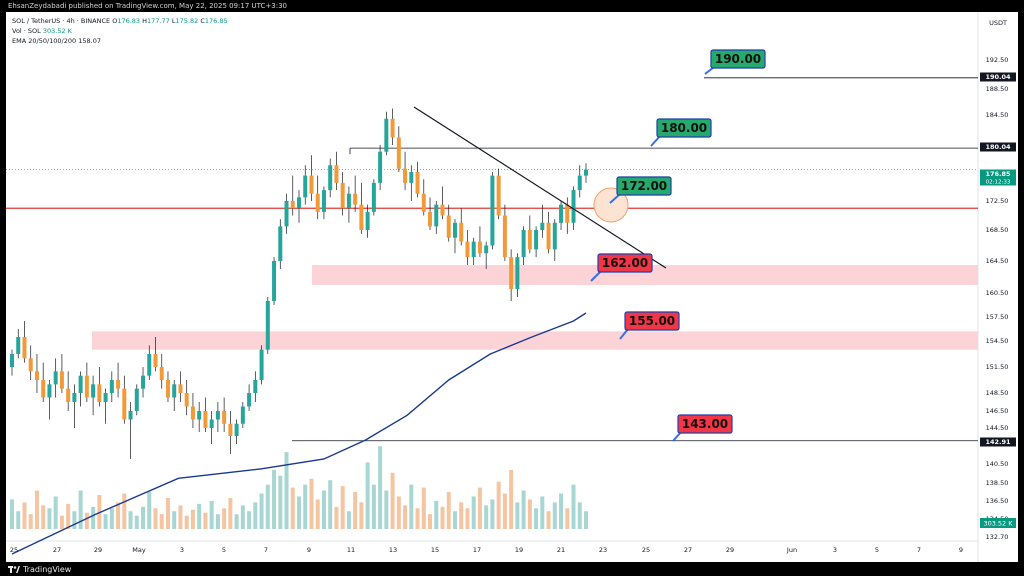 This screenshot has height=576, width=1024. I want to click on target-label-text: 172.00, so click(644, 186).